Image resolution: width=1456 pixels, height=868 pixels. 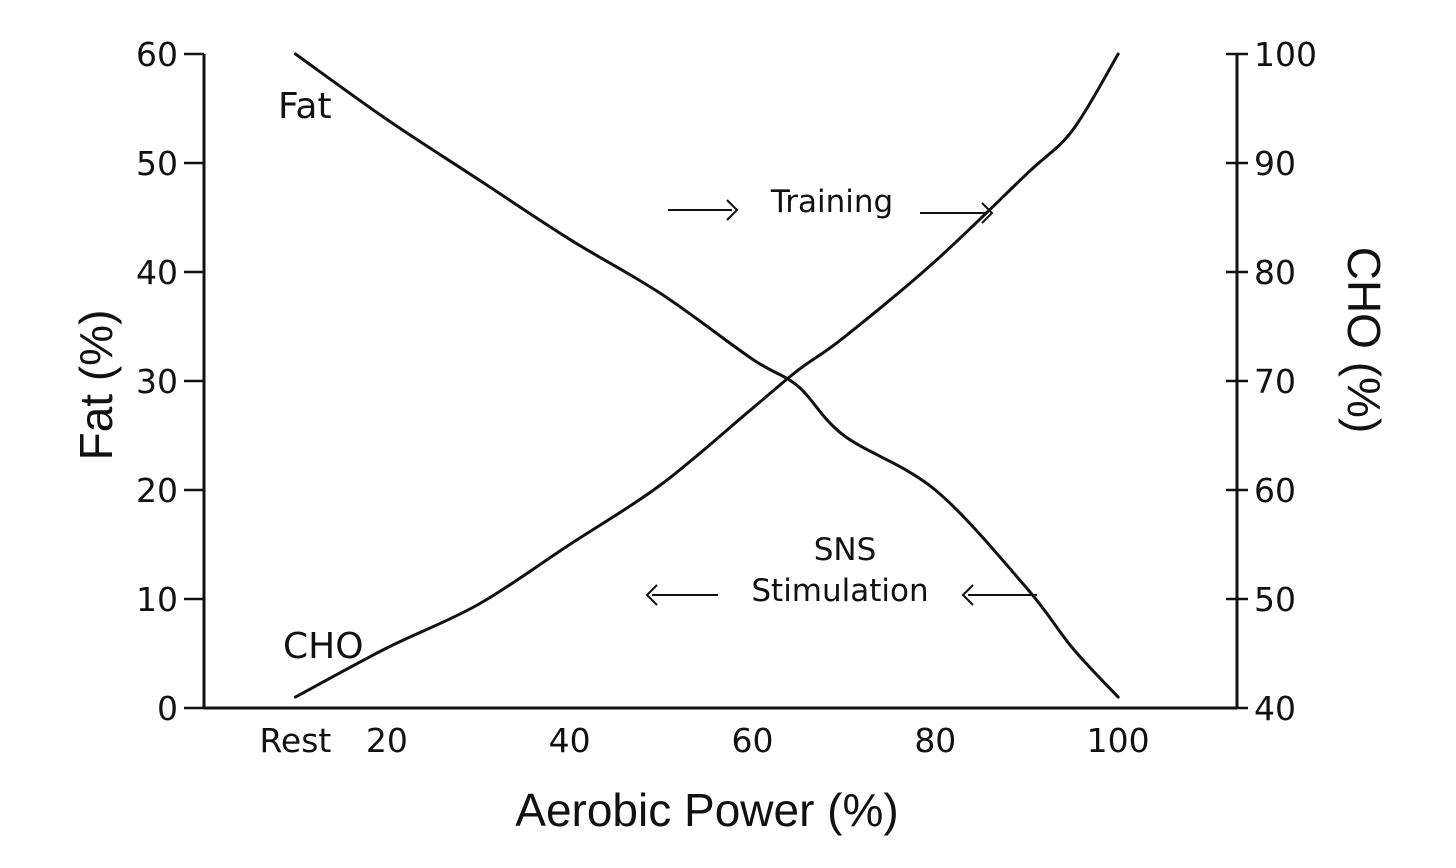 I want to click on left-y-tick-label: 0, so click(x=167, y=708).